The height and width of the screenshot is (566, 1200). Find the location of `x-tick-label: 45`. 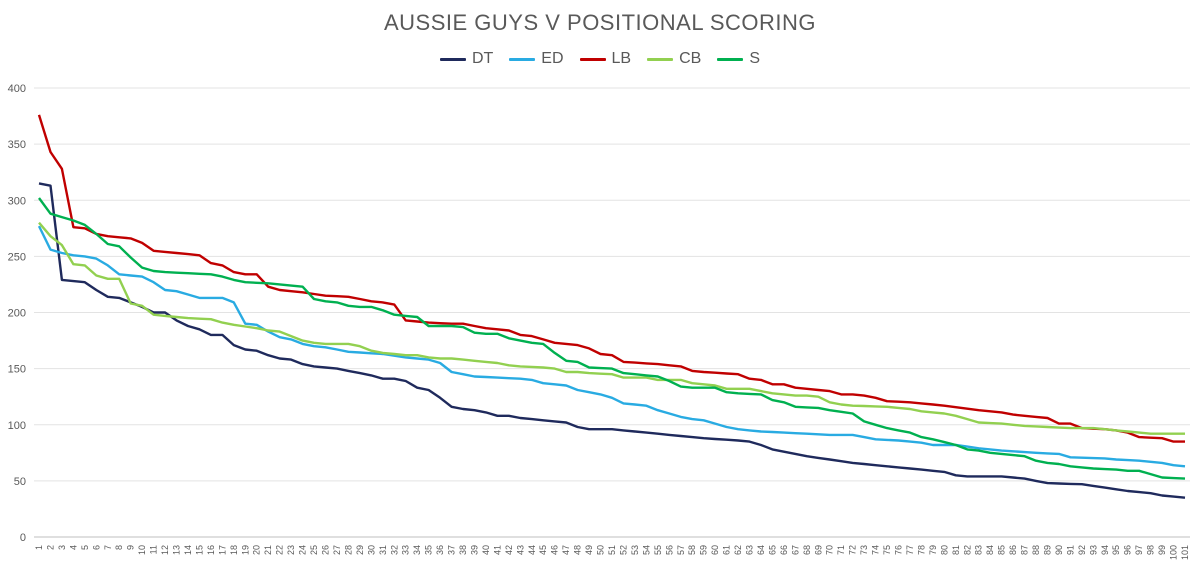

x-tick-label: 45 is located at coordinates (543, 550).